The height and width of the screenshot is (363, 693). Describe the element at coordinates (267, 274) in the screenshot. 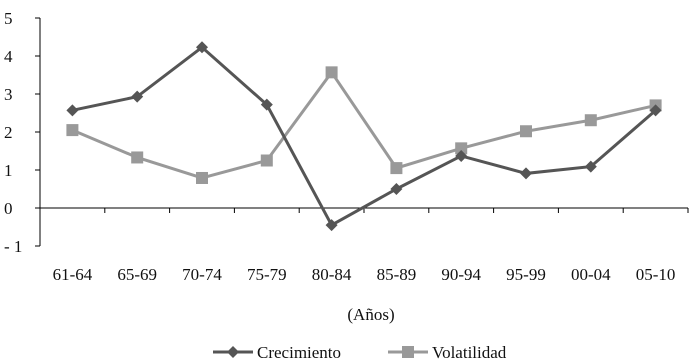

I see `x-tick-label: 75-79` at that location.